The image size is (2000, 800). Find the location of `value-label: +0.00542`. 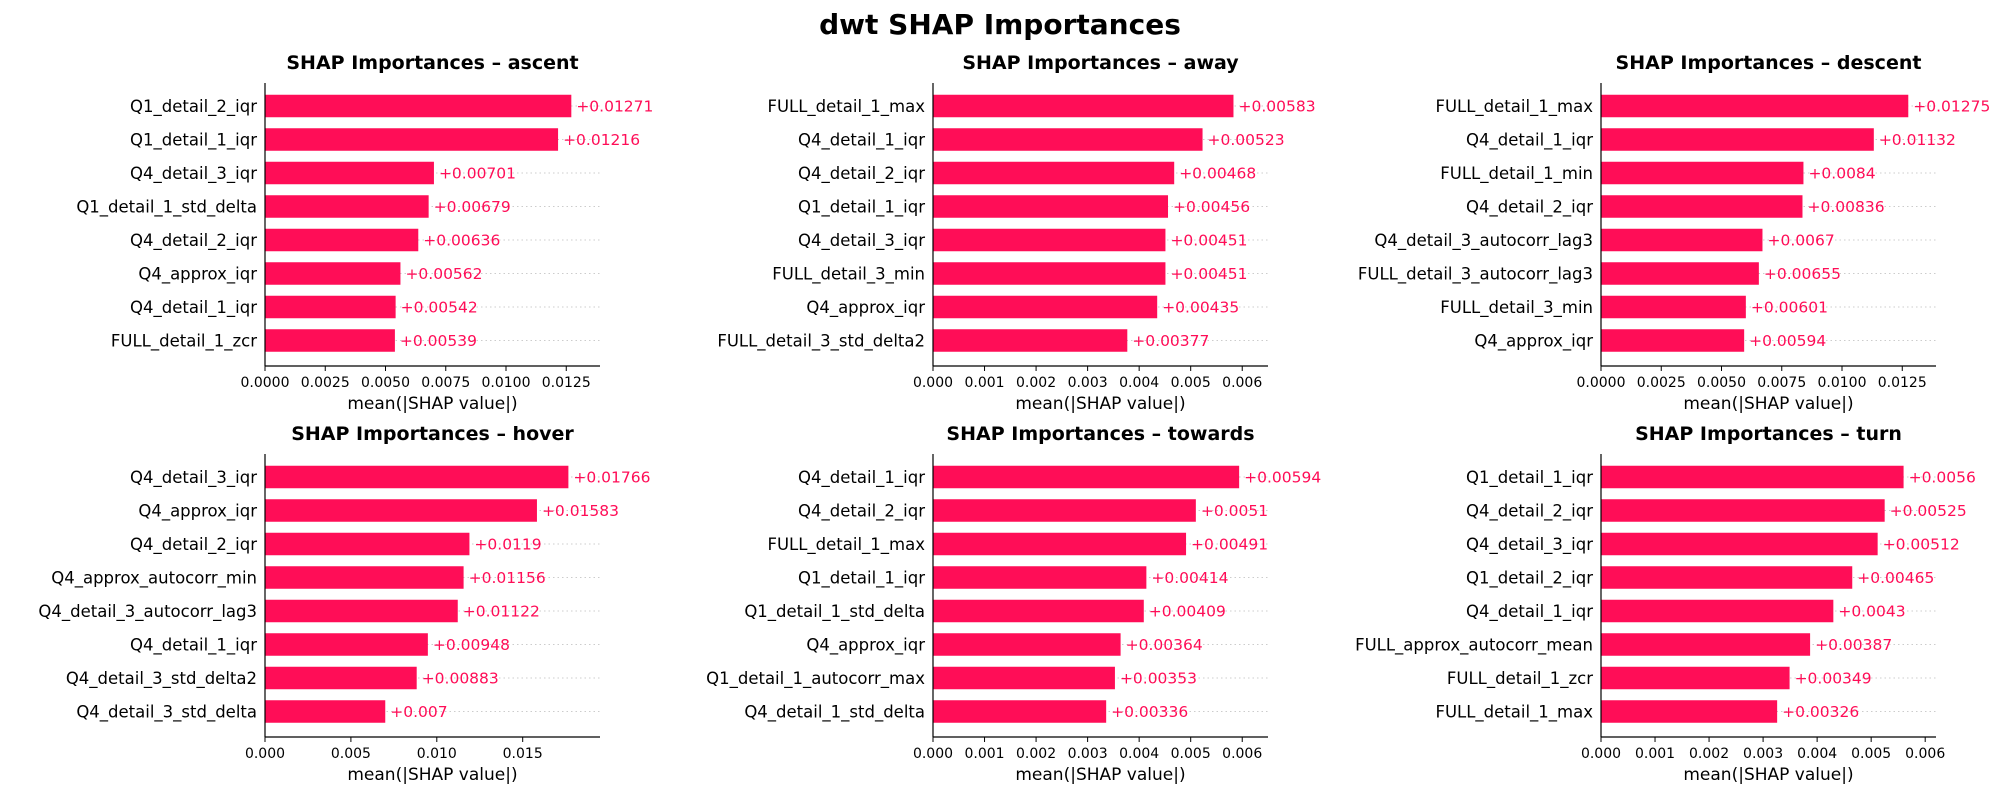

value-label: +0.00542 is located at coordinates (439, 308).